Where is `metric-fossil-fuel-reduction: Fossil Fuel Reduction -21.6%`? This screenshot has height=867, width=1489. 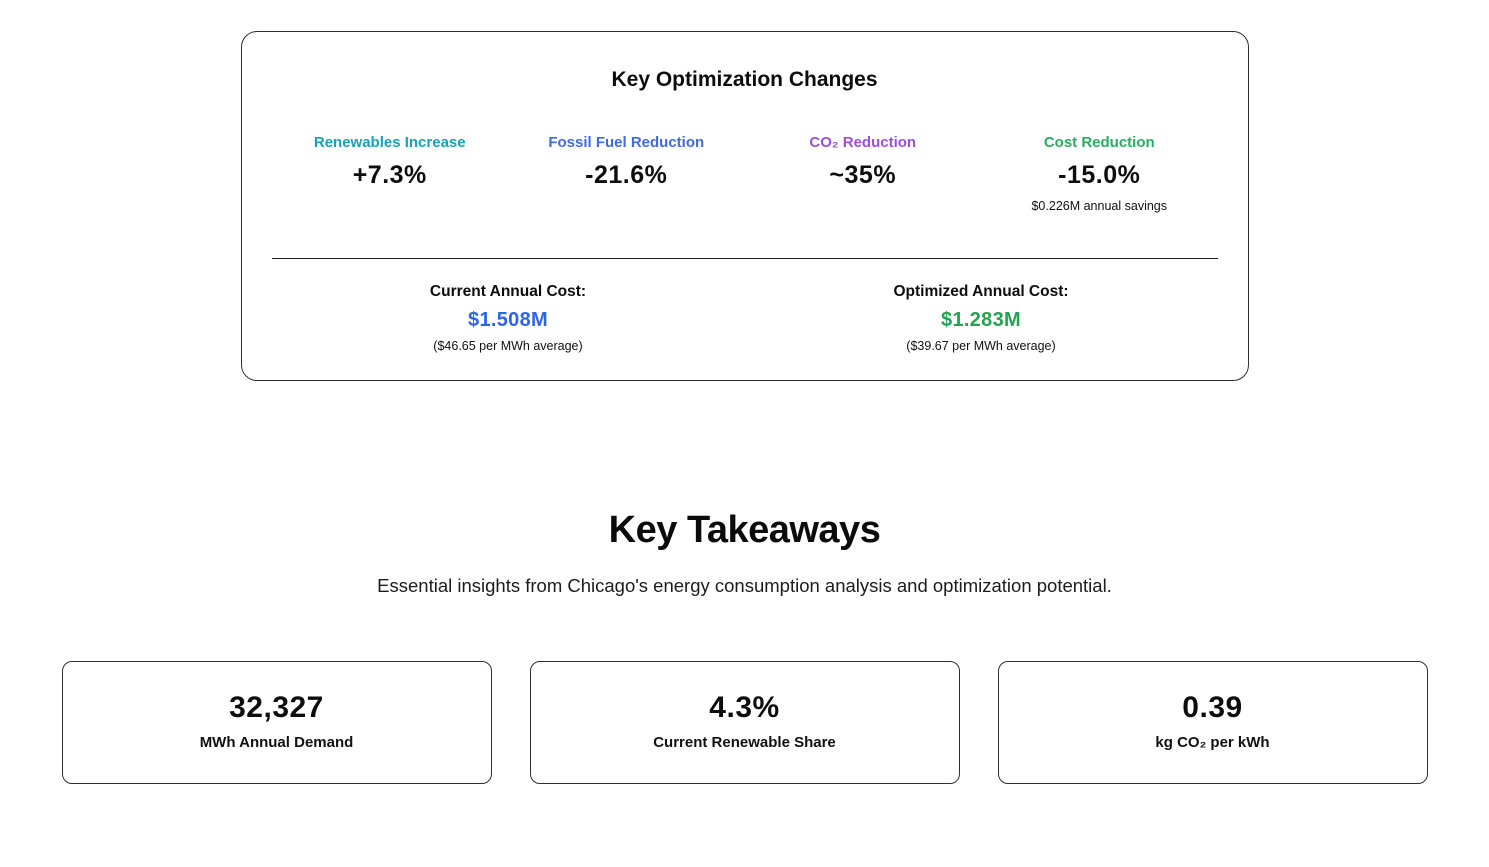
metric-fossil-fuel-reduction: Fossil Fuel Reduction -21.6% is located at coordinates (626, 173).